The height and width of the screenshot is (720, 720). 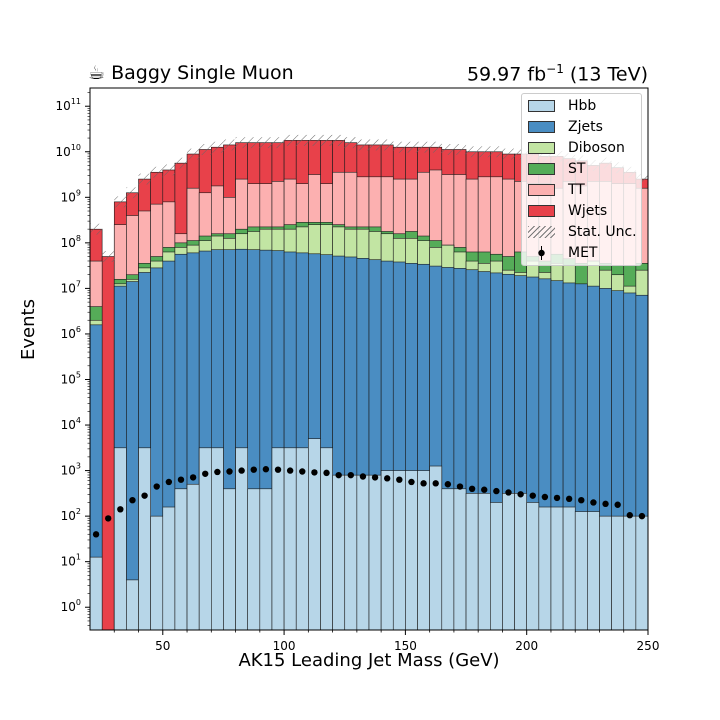 I want to click on y-tick-label: 10⁶, so click(x=71, y=333).